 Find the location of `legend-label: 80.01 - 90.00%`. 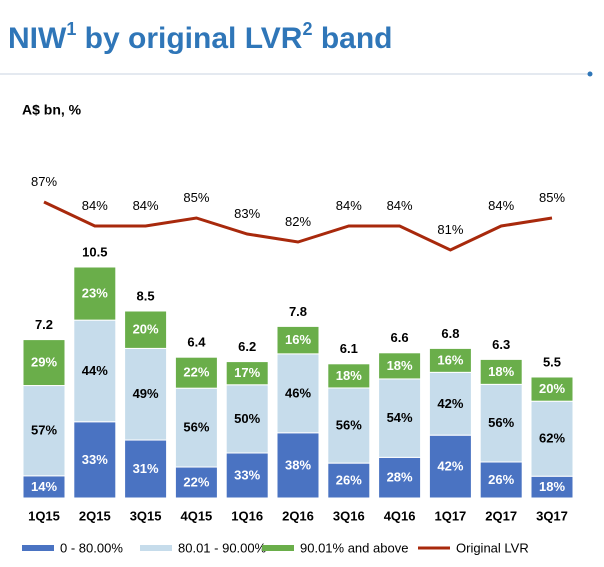

legend-label: 80.01 - 90.00% is located at coordinates (222, 547).